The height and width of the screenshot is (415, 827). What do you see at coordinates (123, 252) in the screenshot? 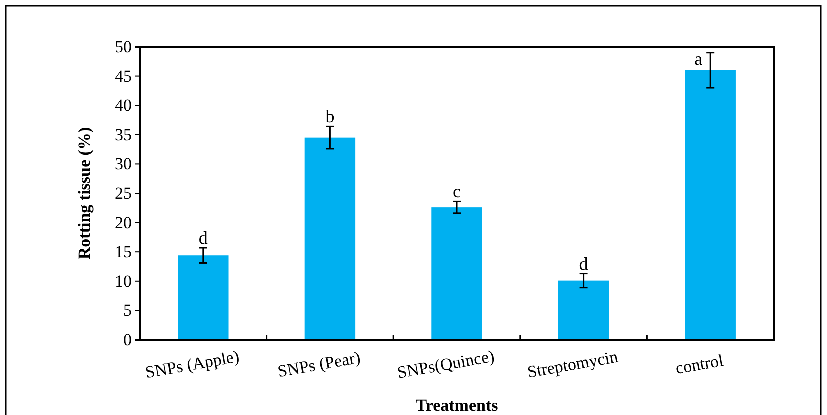
I see `y-tick-label: 15` at bounding box center [123, 252].